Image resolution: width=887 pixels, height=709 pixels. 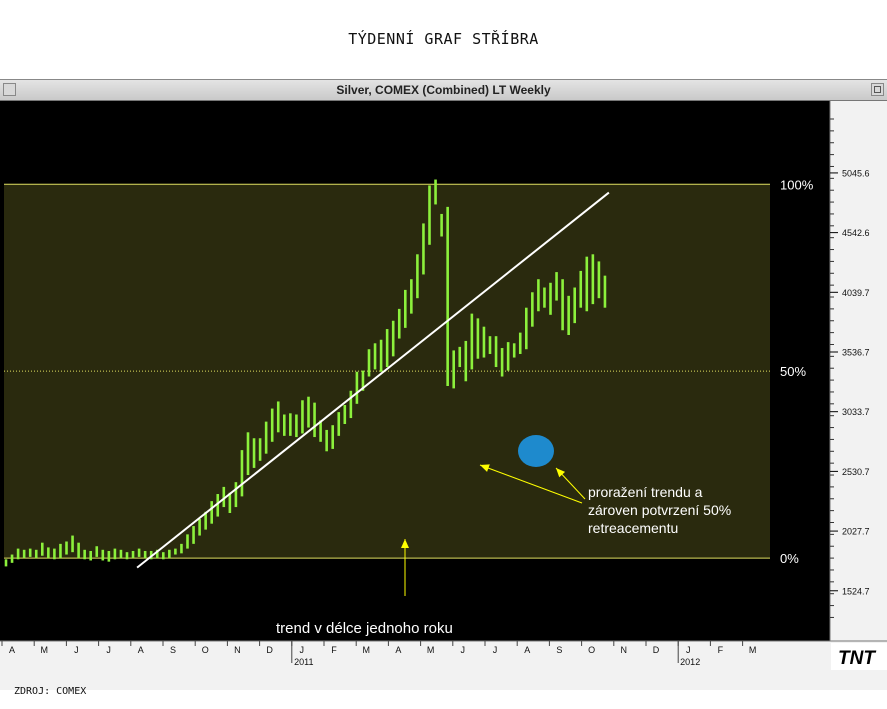 What do you see at coordinates (793, 371) in the screenshot?
I see `level-label-1: 50%` at bounding box center [793, 371].